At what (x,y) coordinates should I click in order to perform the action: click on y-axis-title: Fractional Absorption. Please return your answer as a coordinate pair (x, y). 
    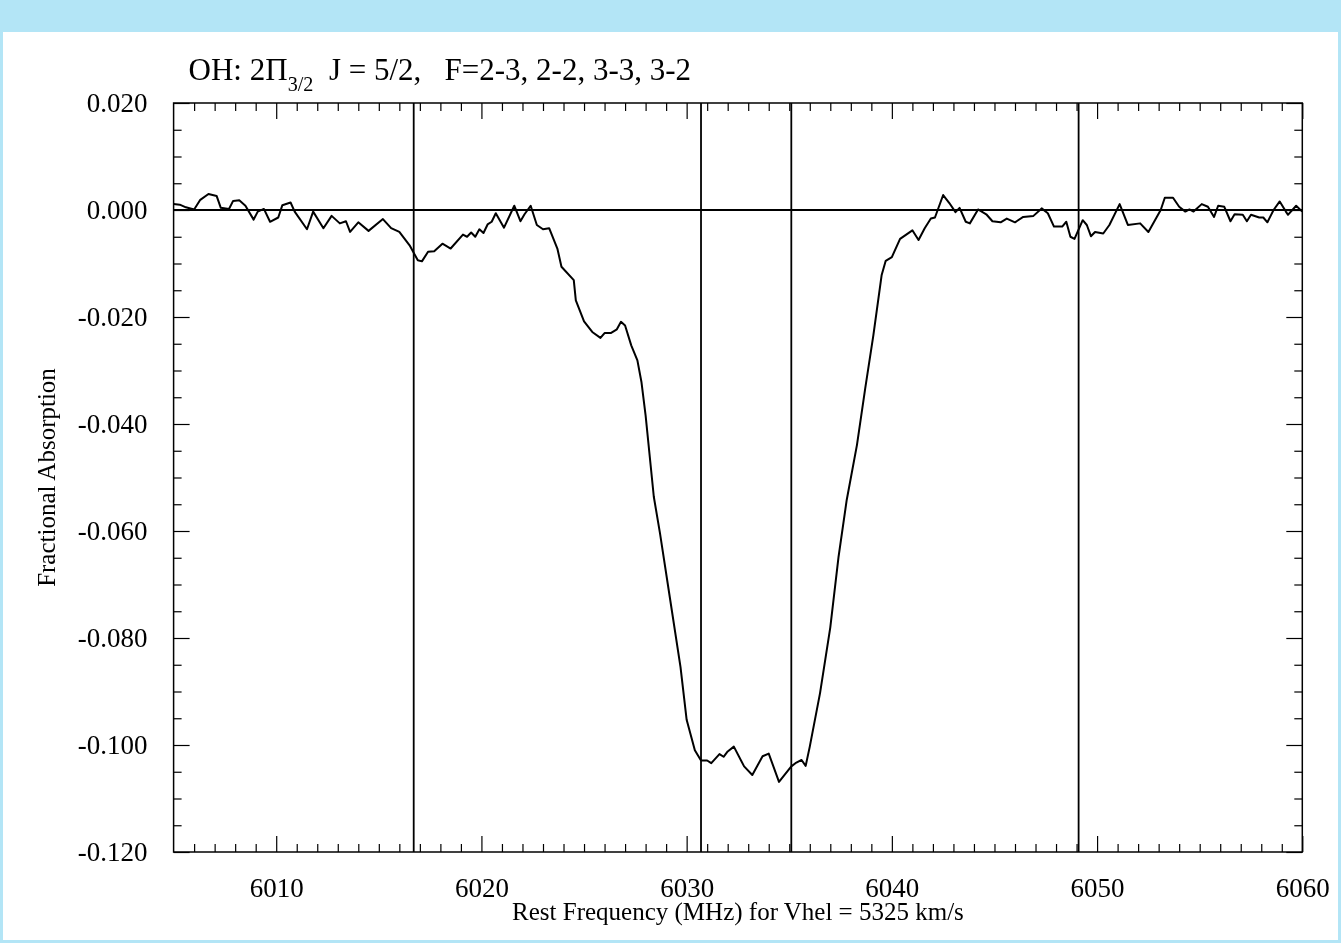
    Looking at the image, I should click on (46, 477).